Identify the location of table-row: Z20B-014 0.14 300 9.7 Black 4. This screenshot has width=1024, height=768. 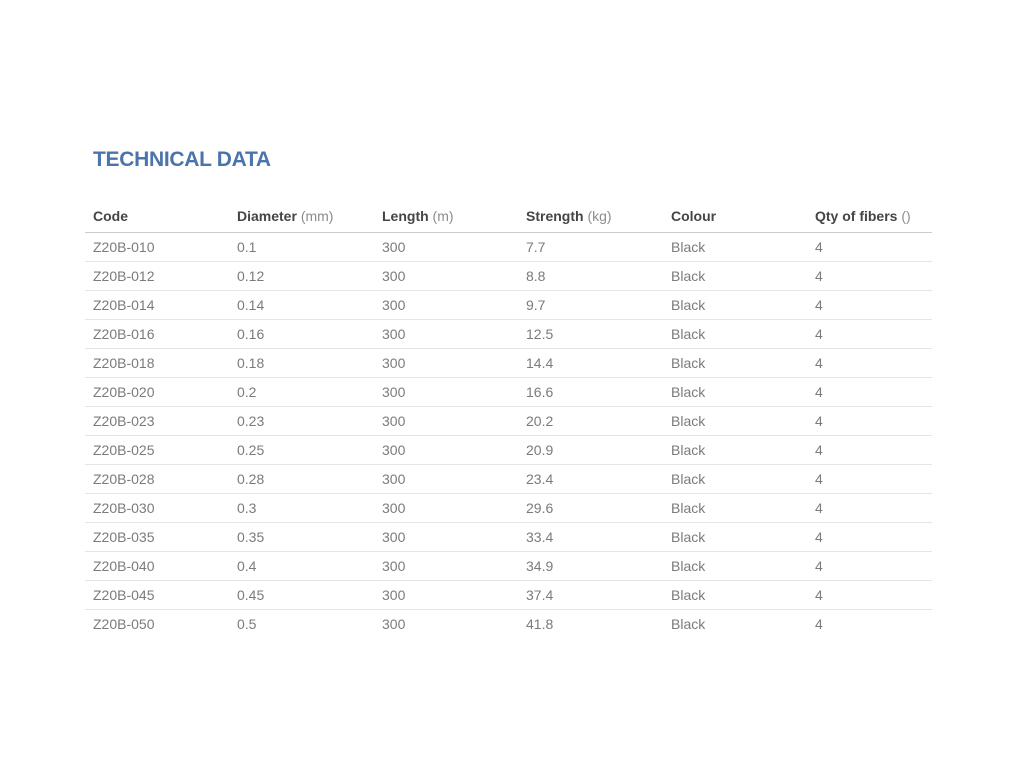
(508, 305).